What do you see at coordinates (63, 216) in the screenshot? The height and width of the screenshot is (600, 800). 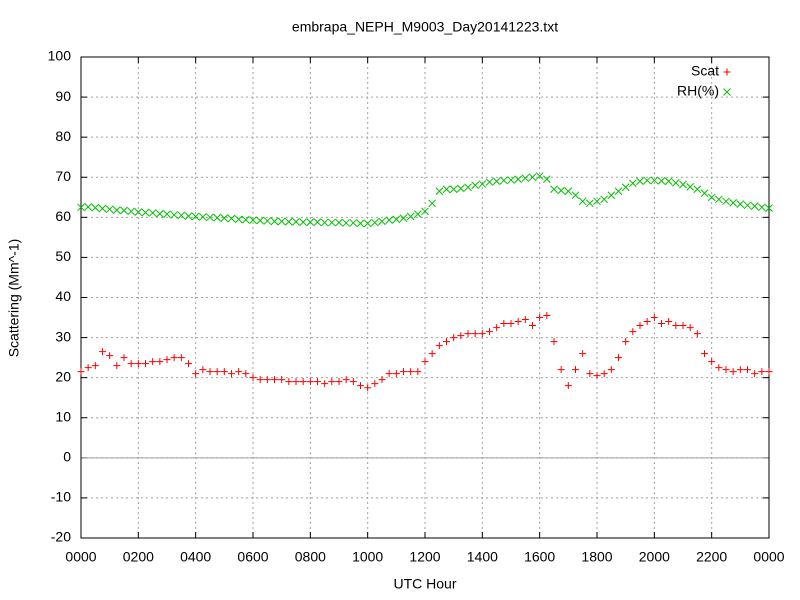 I see `y-tick-label: 60` at bounding box center [63, 216].